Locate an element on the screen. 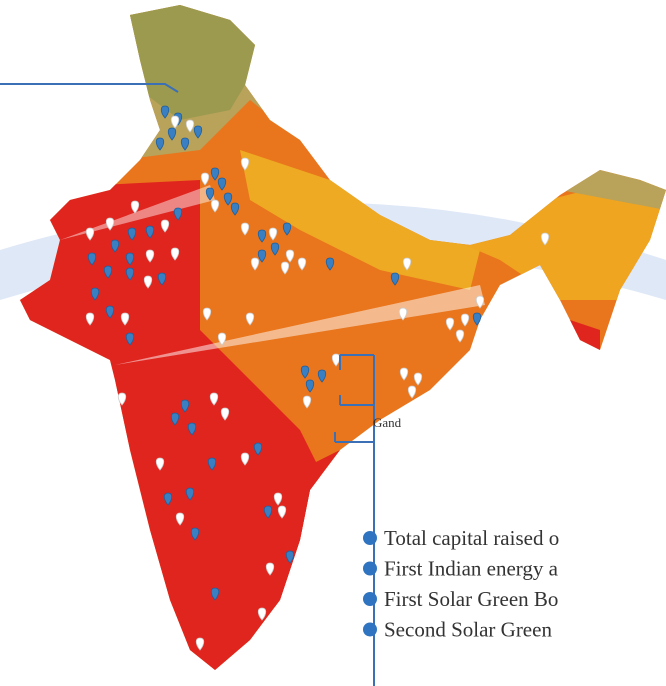 This screenshot has height=686, width=666. timeline-lines is located at coordinates (354, 520).